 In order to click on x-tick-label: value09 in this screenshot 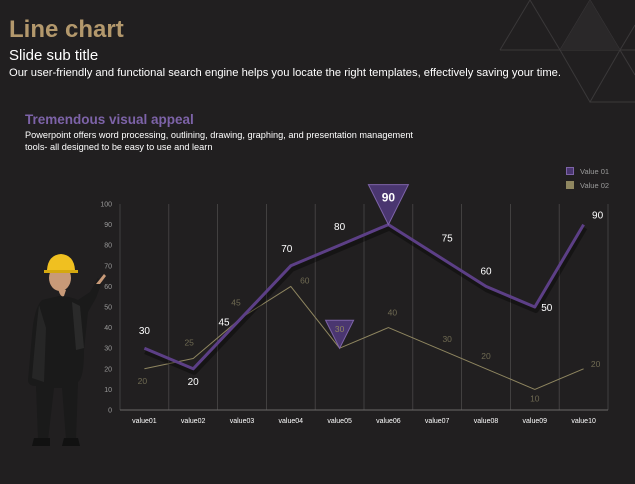, I will do `click(535, 421)`.